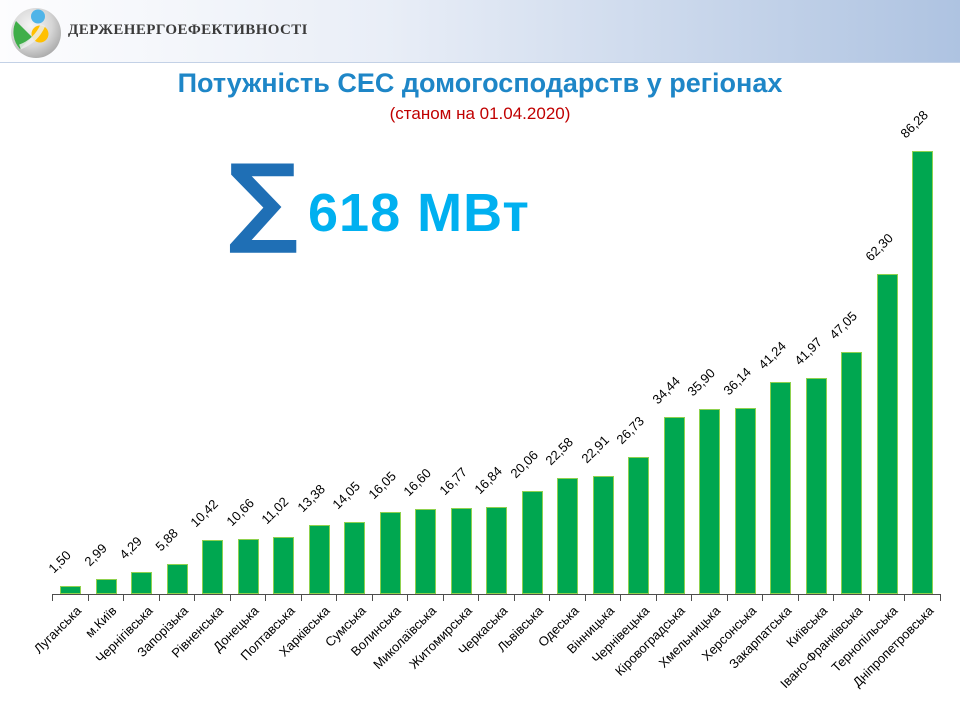 The height and width of the screenshot is (720, 960). I want to click on agency-logo: ДЕРЖЕНЕРГОЕФЕКТИВНОСТІ, so click(159, 32).